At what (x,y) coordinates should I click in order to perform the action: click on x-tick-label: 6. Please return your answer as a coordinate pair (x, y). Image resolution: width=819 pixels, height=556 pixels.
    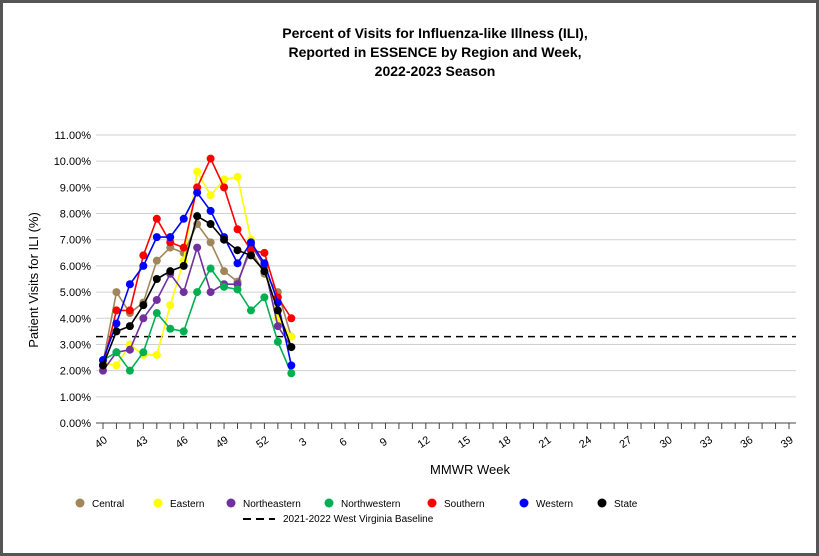
    Looking at the image, I should click on (343, 442).